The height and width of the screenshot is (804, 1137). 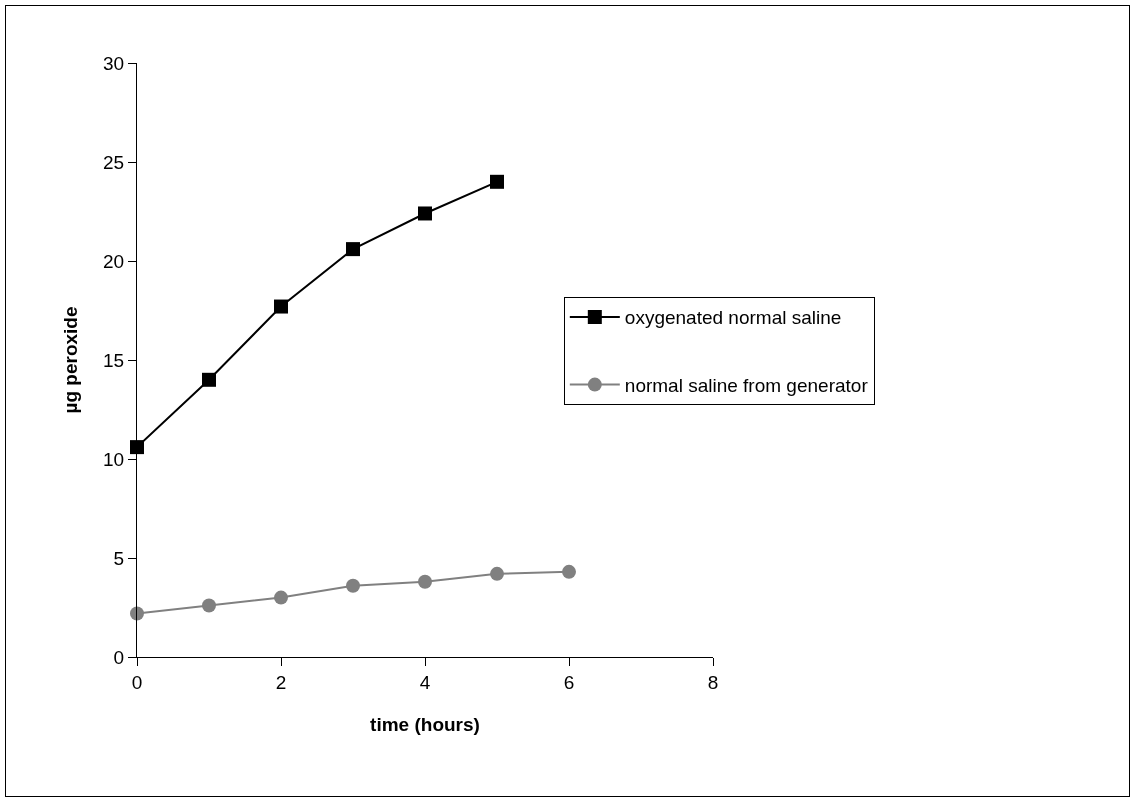 What do you see at coordinates (114, 162) in the screenshot?
I see `y-tick-label: 25` at bounding box center [114, 162].